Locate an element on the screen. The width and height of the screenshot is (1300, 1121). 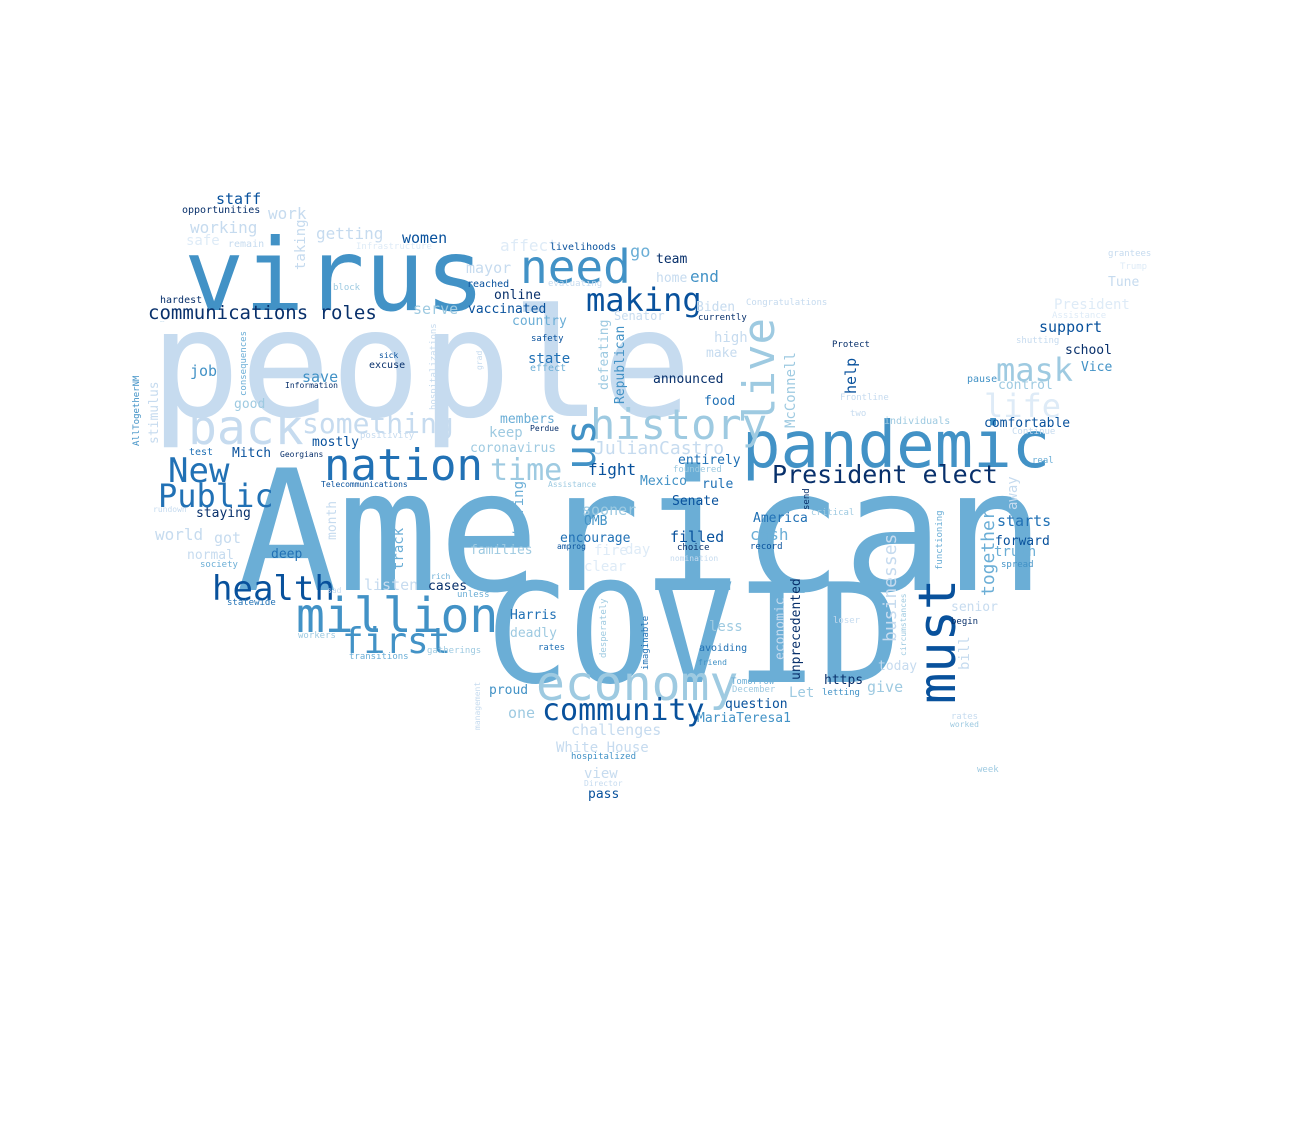
word-let: Let is located at coordinates (802, 693).